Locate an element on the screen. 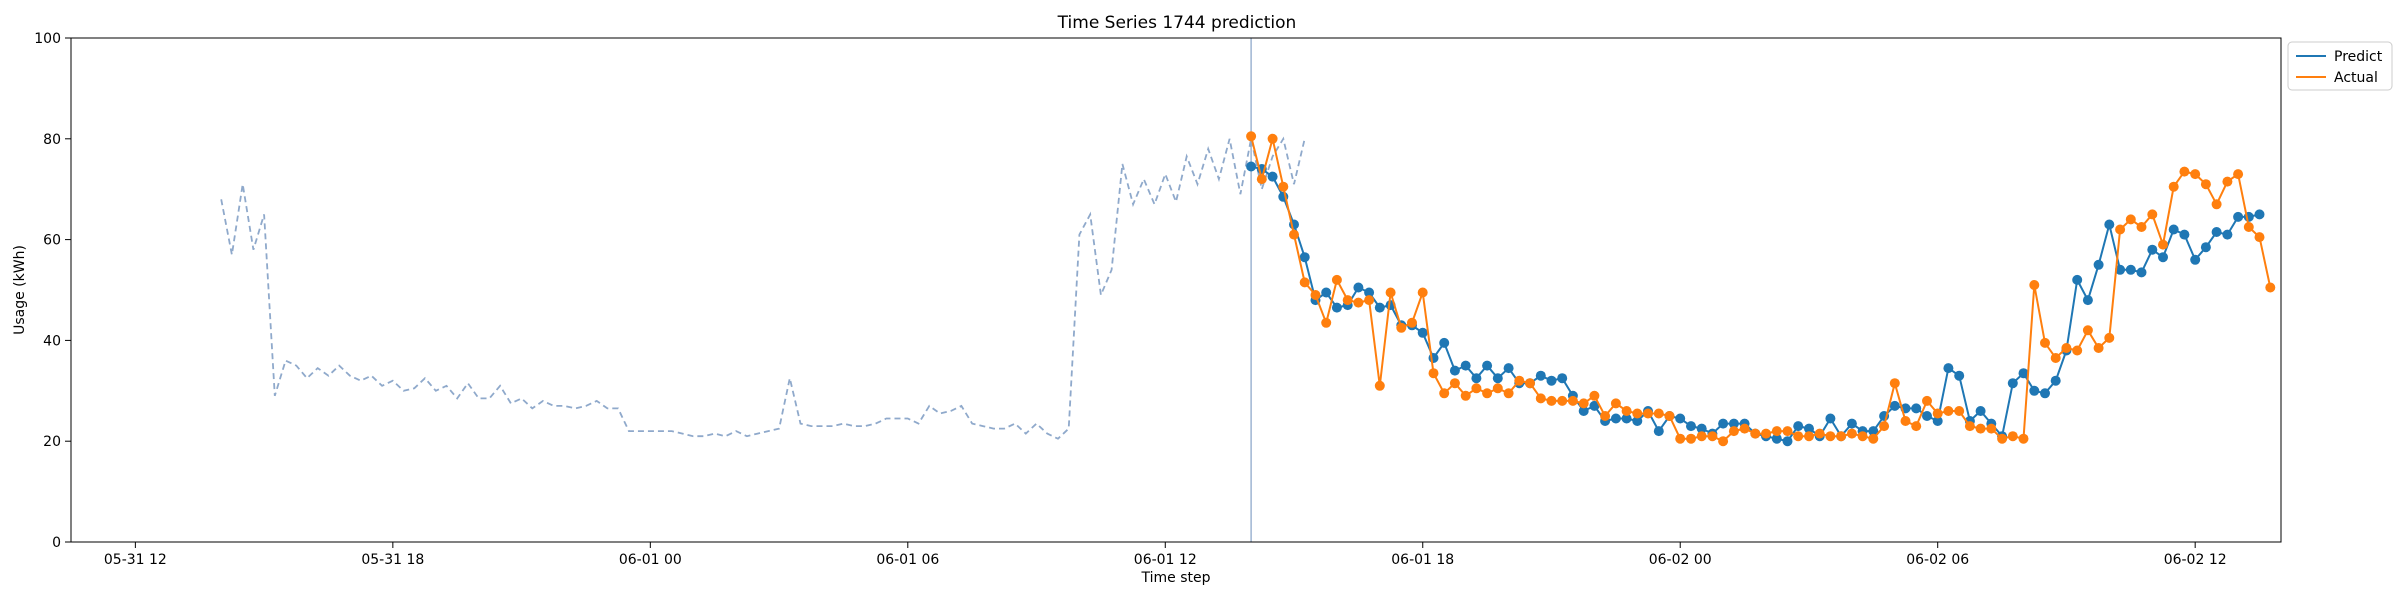  x-tick-label: 06-02 00 is located at coordinates (1680, 560).